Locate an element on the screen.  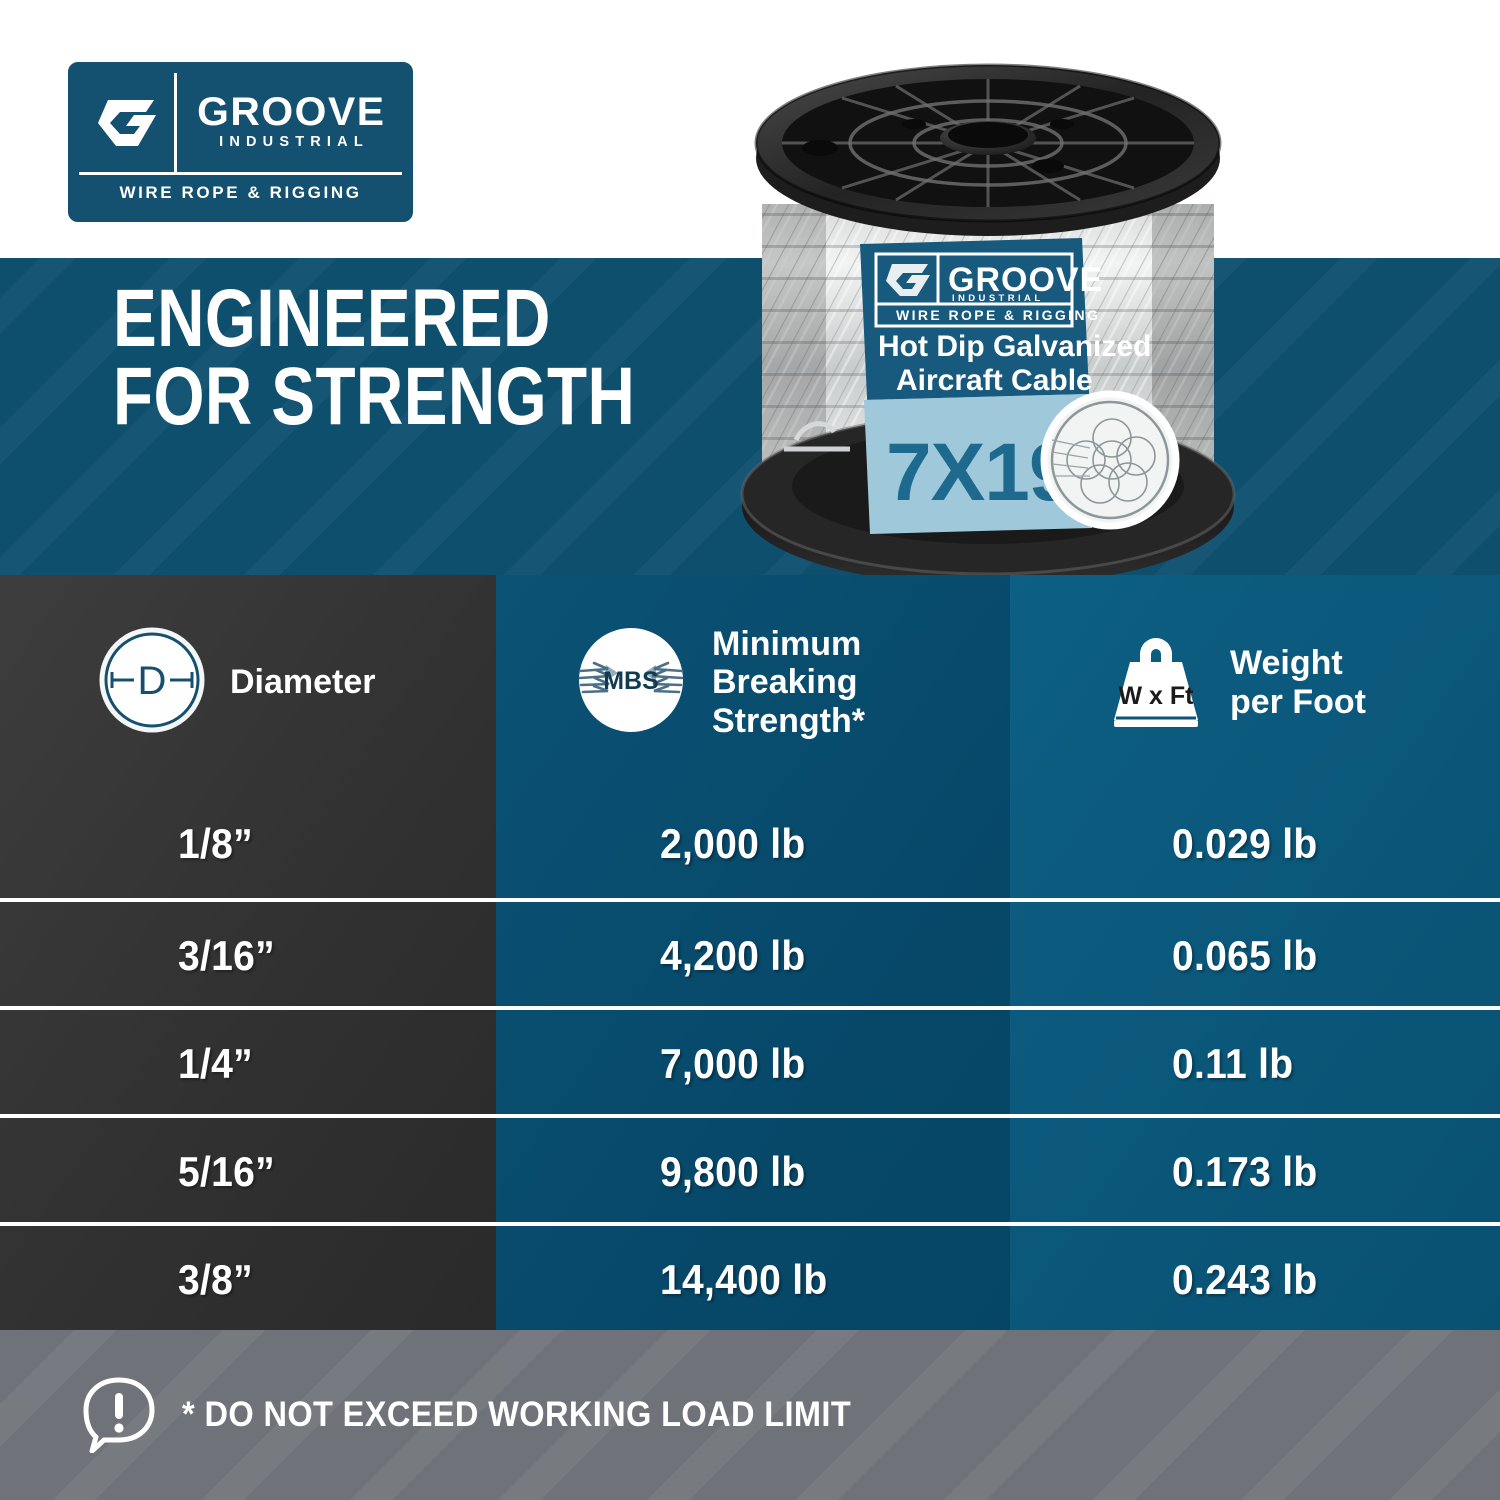
svg-text: MBS is located at coordinates (631, 681).